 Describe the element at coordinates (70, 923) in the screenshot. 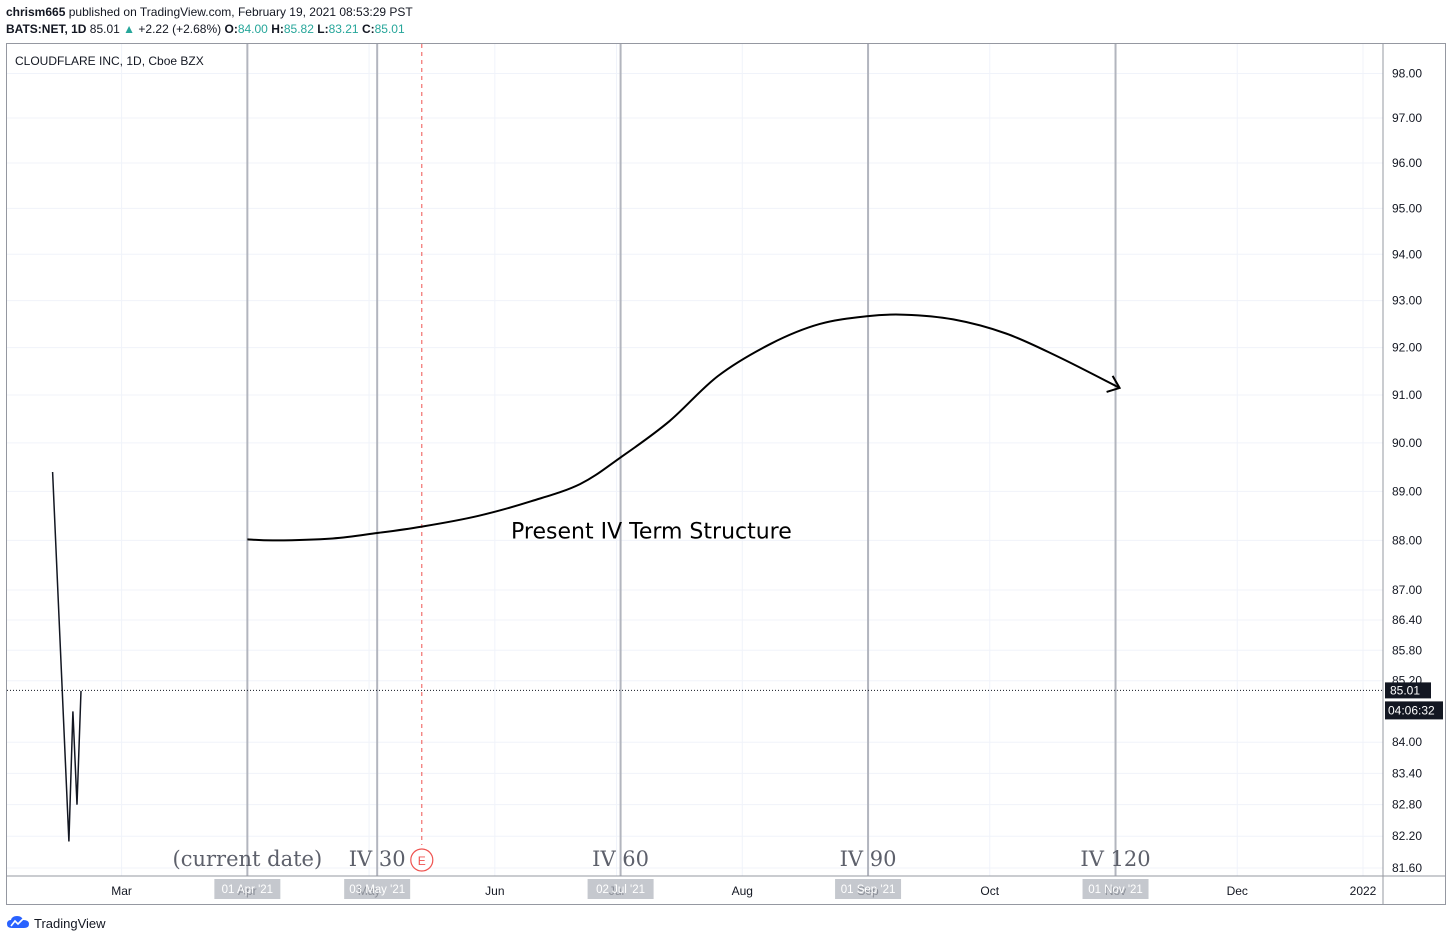

I see `brand-name: TradingView` at that location.